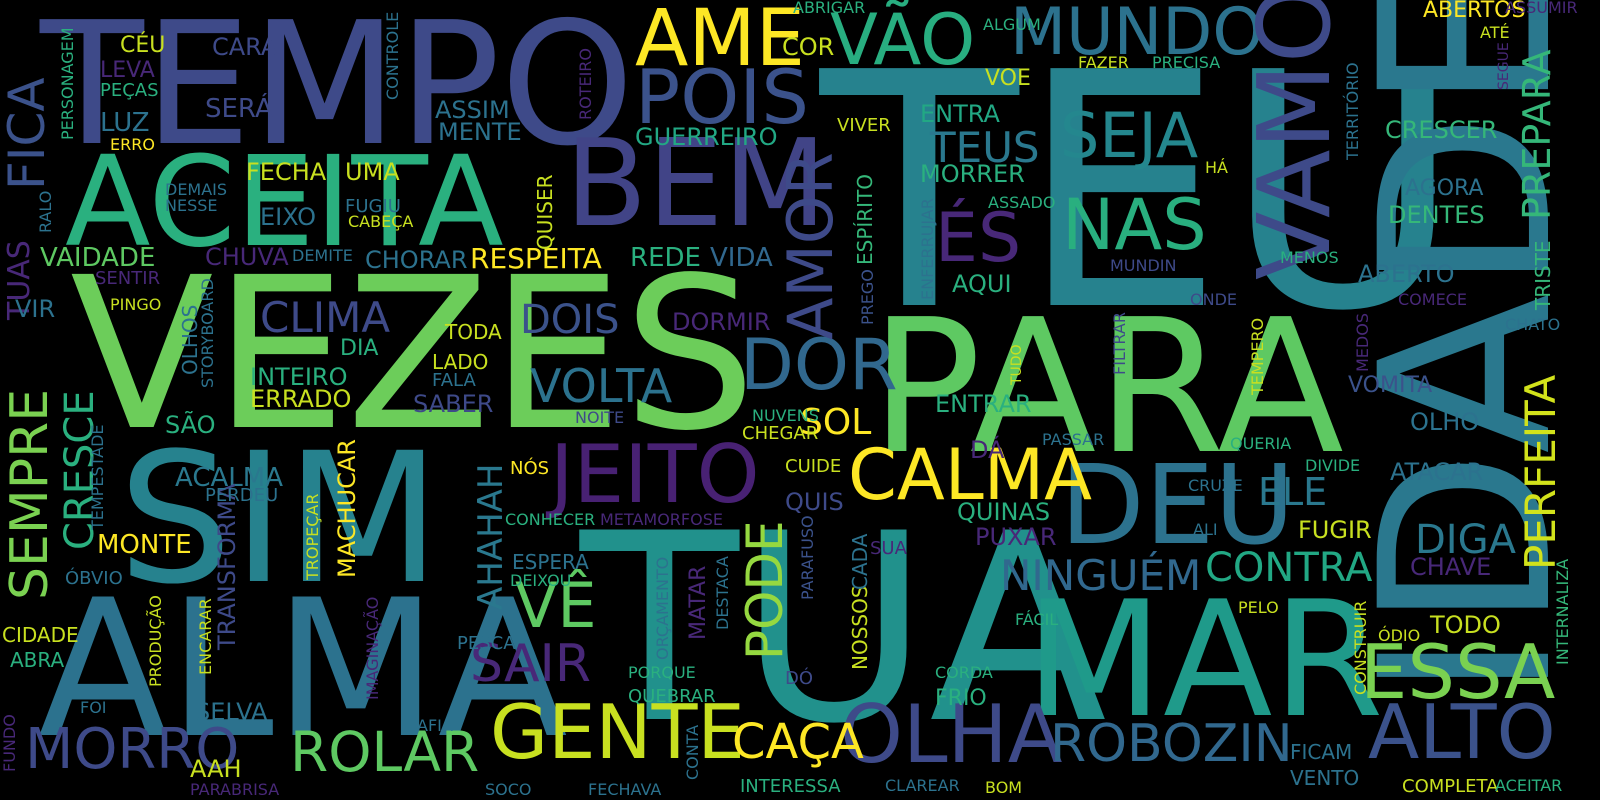 The width and height of the screenshot is (1600, 800). What do you see at coordinates (284, 202) in the screenshot?
I see `word-aceita: ACEITA` at bounding box center [284, 202].